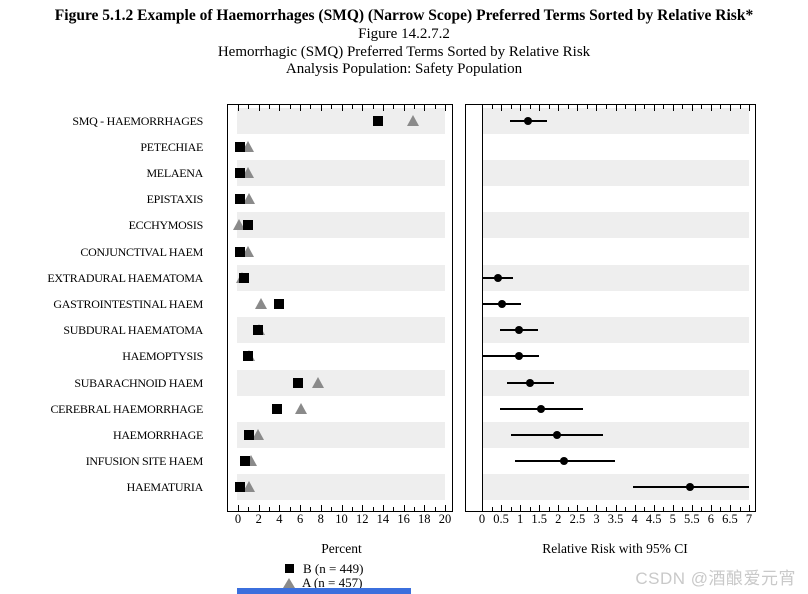 The height and width of the screenshot is (594, 808). I want to click on axis-tick-label: 16, so click(403, 519).